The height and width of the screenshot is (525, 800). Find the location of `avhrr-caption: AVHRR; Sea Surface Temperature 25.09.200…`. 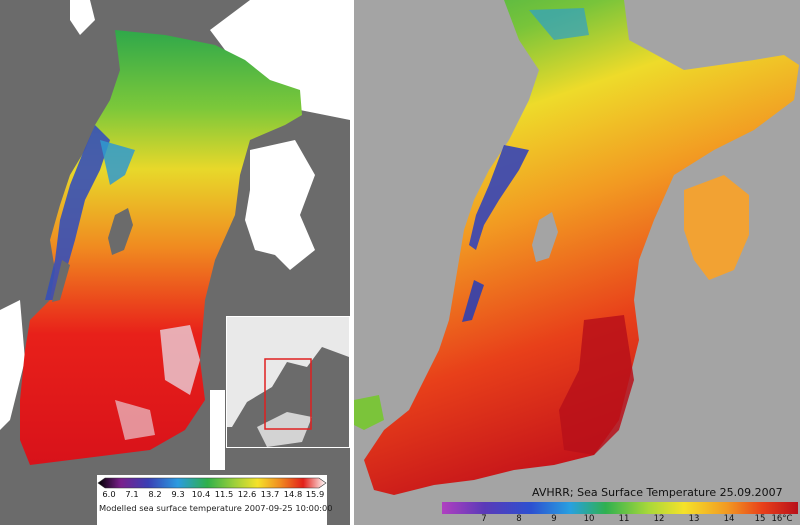

avhrr-caption: AVHRR; Sea Surface Temperature 25.09.200… is located at coordinates (657, 492).